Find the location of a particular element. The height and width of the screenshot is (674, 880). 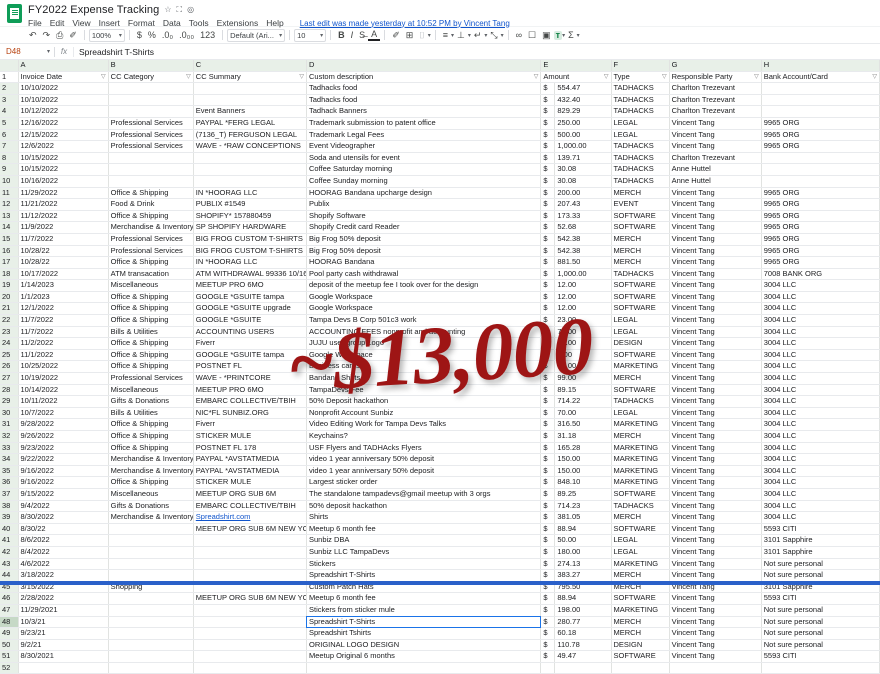

filter-icon: ▽ is located at coordinates (874, 76).